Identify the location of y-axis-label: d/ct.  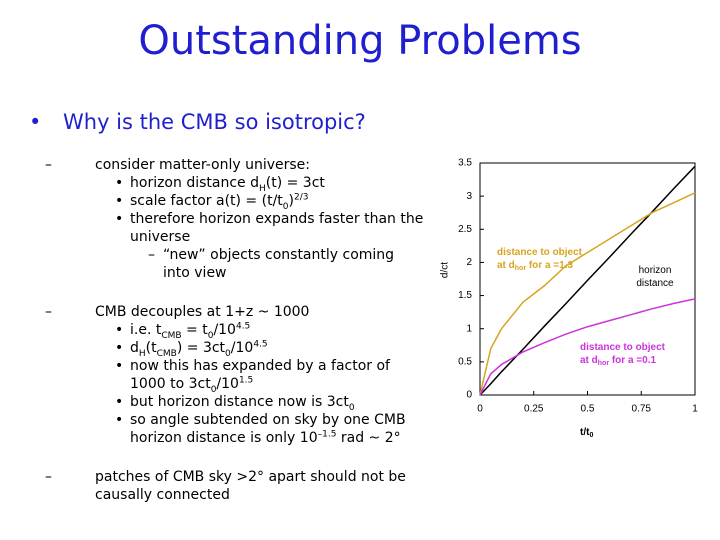
(445, 270).